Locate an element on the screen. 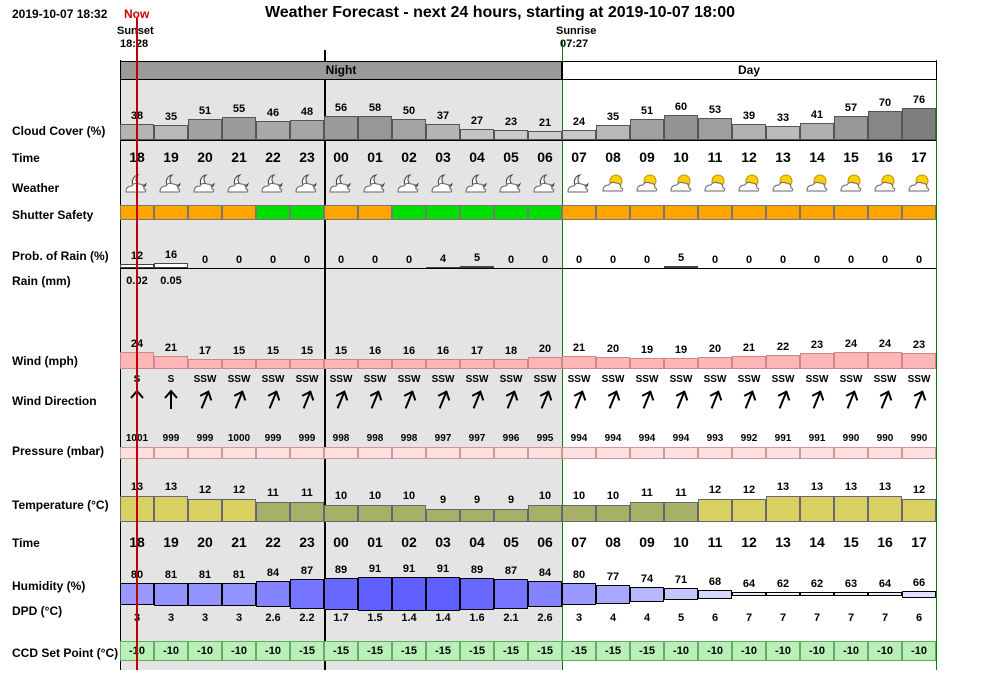 The width and height of the screenshot is (1000, 680). temperature-value: 10 is located at coordinates (545, 496).